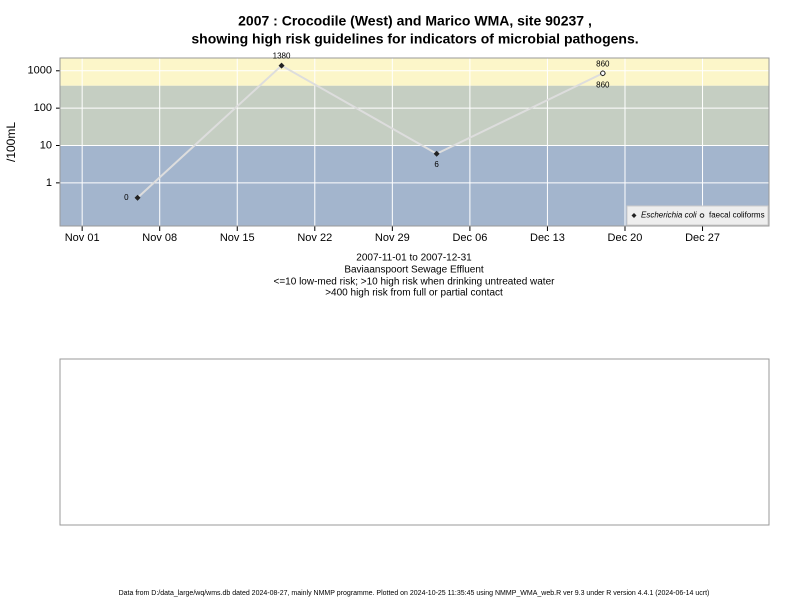  What do you see at coordinates (43, 108) in the screenshot?
I see `y-tick-label: 100` at bounding box center [43, 108].